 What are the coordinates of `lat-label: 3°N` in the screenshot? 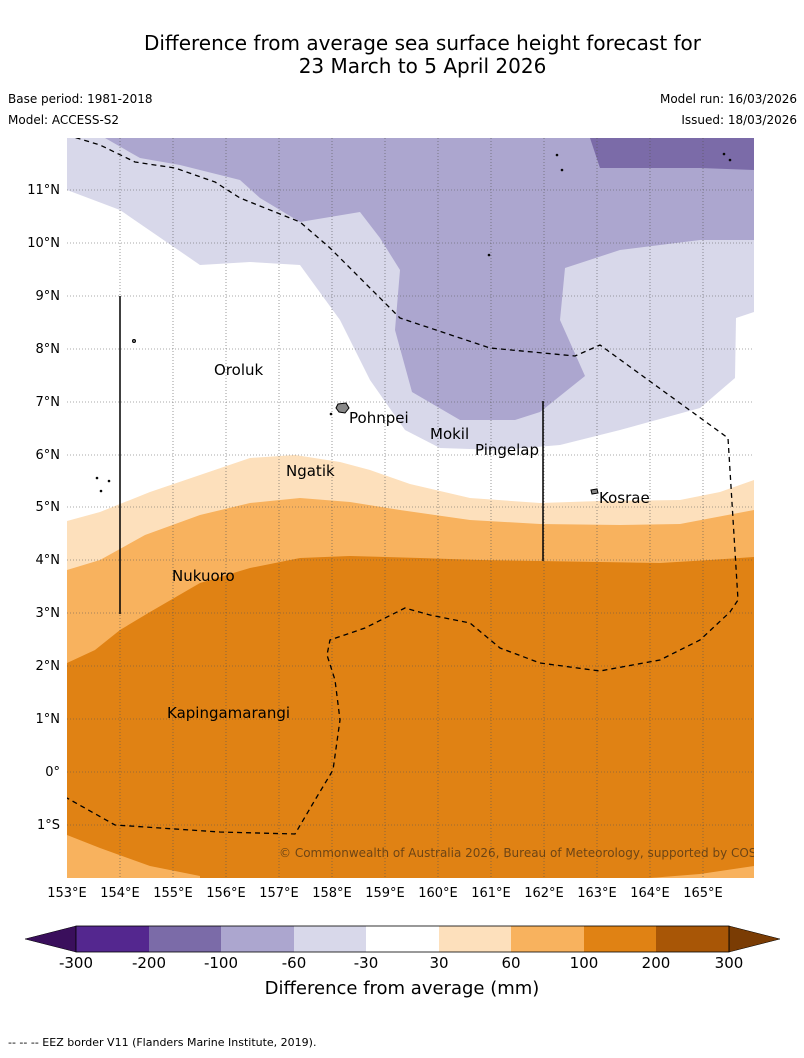 It's located at (48, 613).